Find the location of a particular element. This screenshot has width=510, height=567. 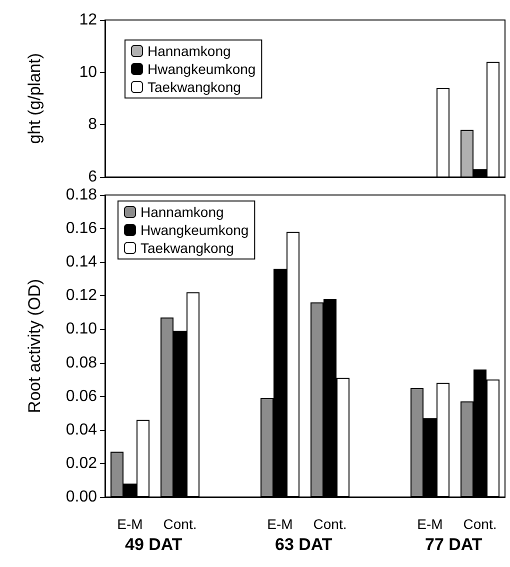

text: 77 DAT is located at coordinates (454, 544).